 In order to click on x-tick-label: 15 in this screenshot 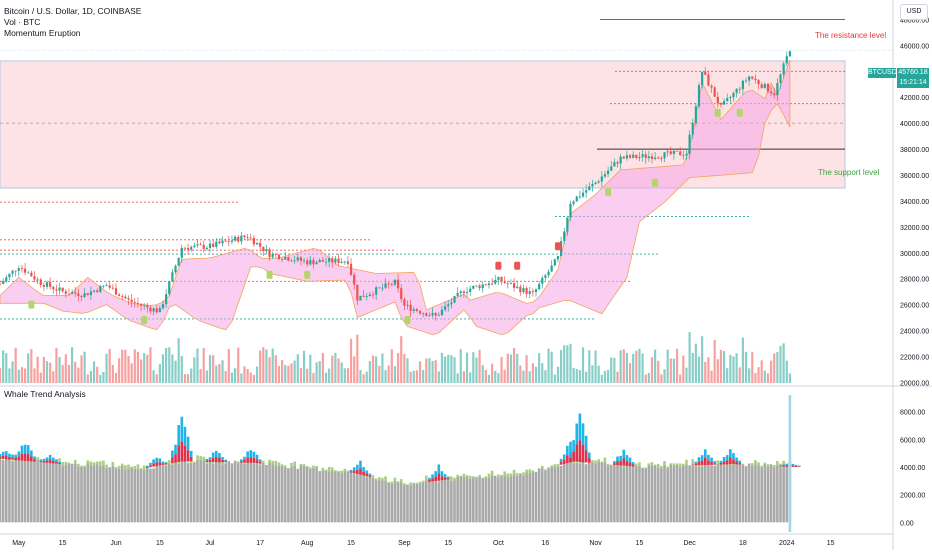, I will do `click(160, 543)`.